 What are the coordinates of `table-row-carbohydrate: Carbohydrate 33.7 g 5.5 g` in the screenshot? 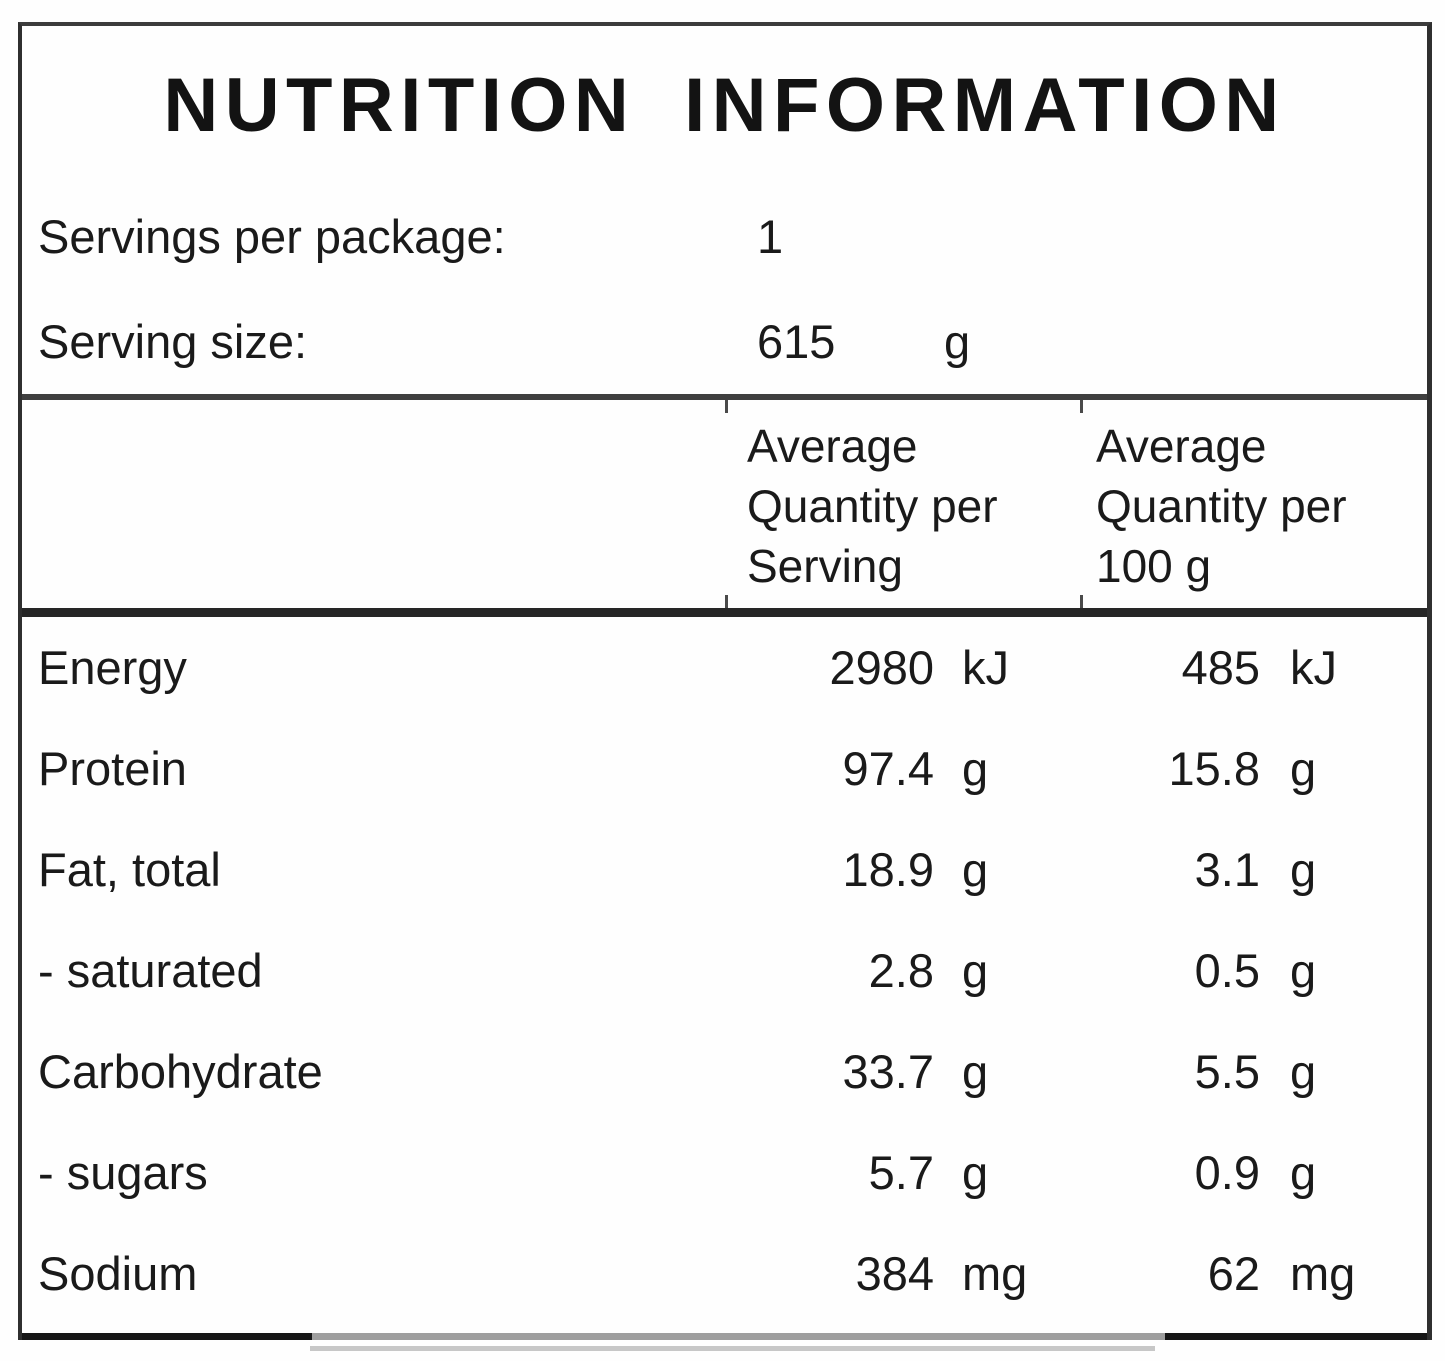 It's located at (724, 1071).